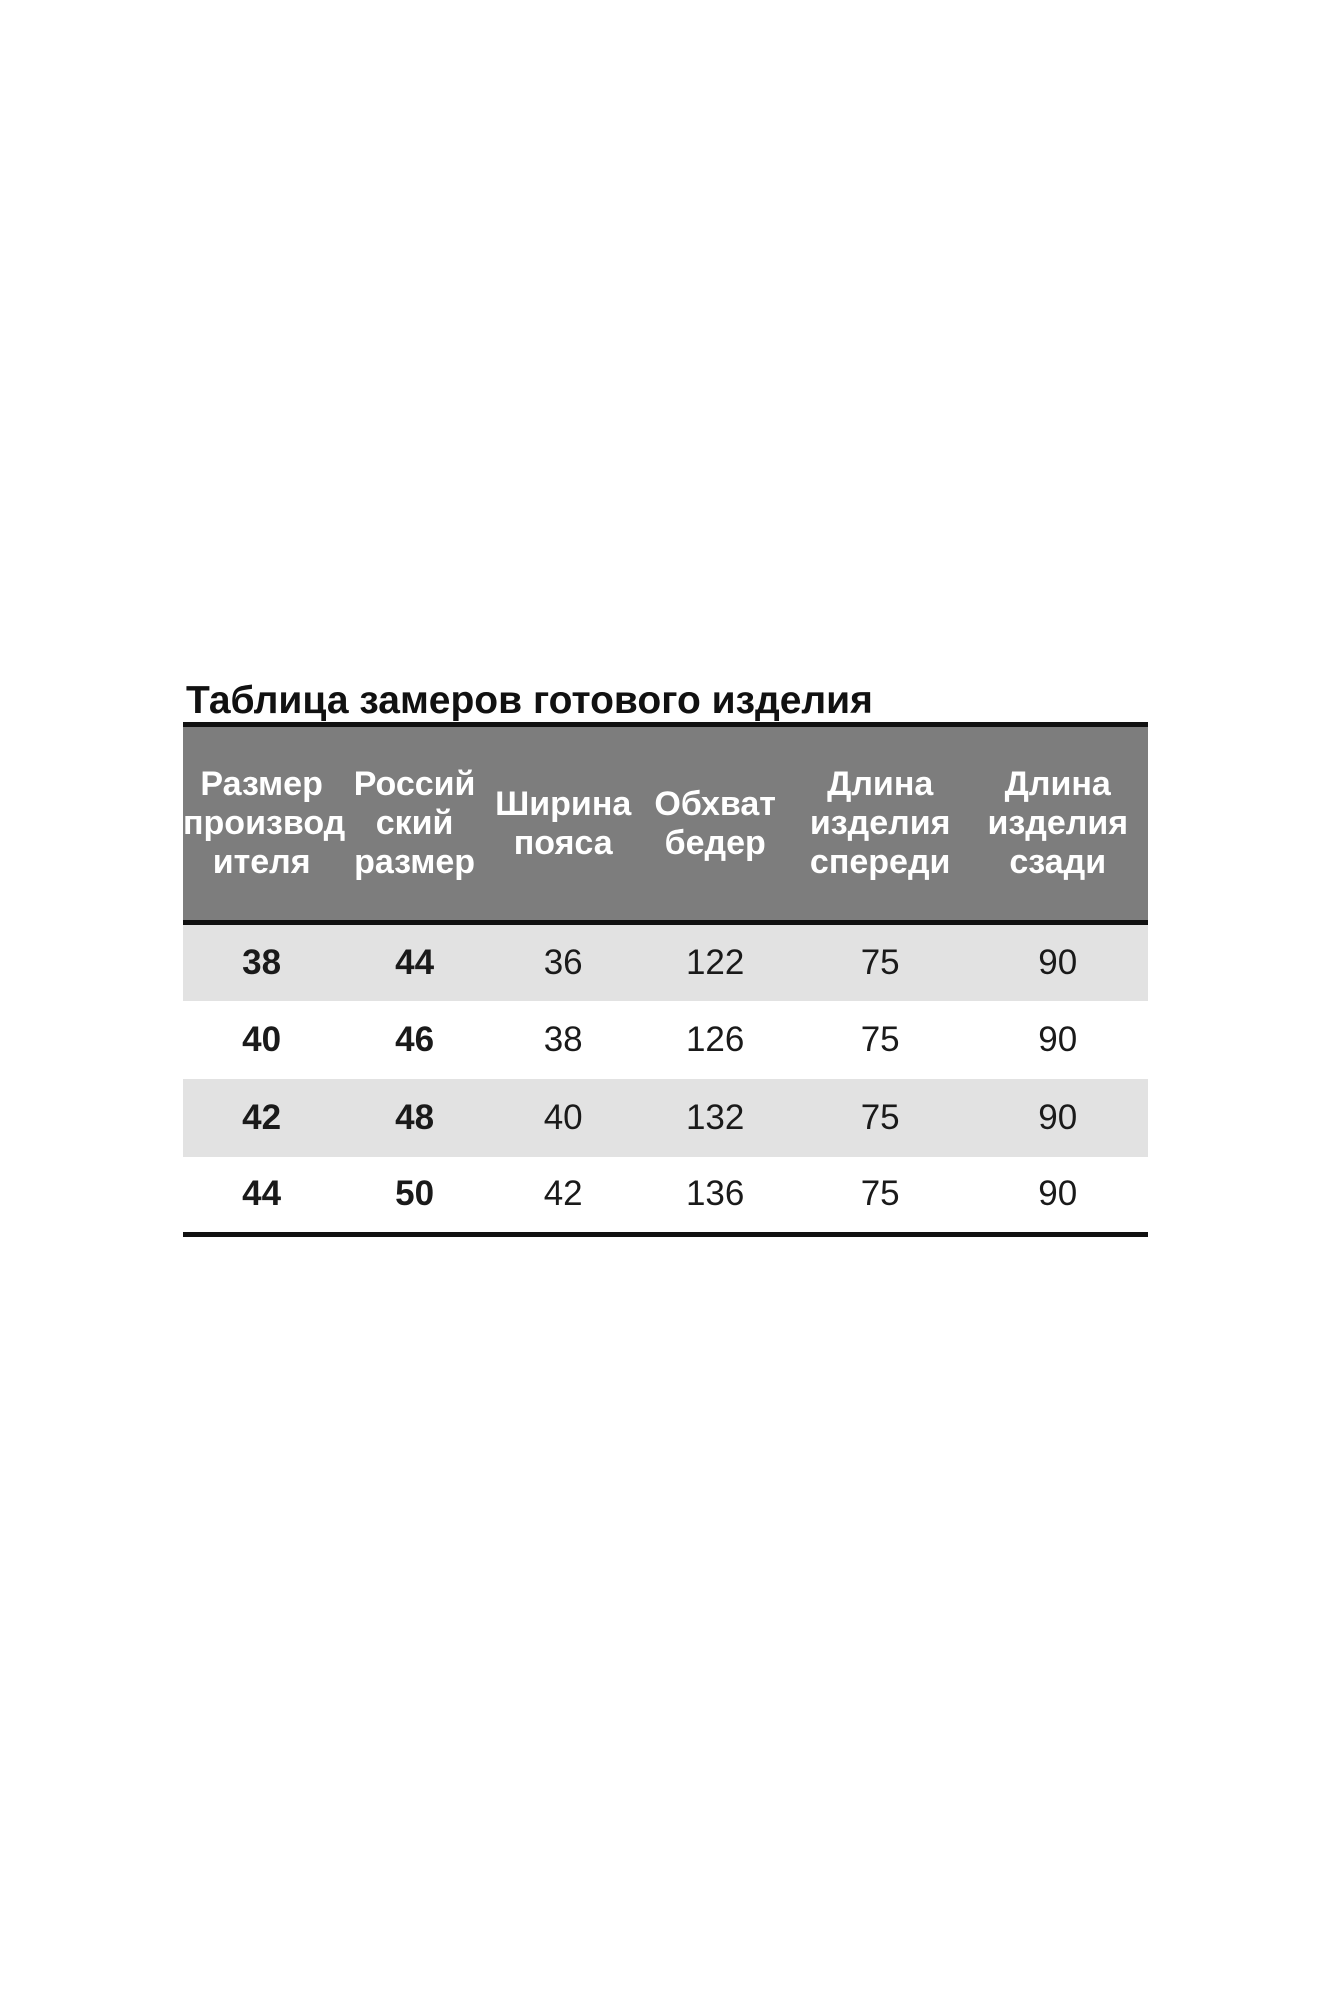  I want to click on col-header-waist-width: Ширина пояса, so click(563, 824).